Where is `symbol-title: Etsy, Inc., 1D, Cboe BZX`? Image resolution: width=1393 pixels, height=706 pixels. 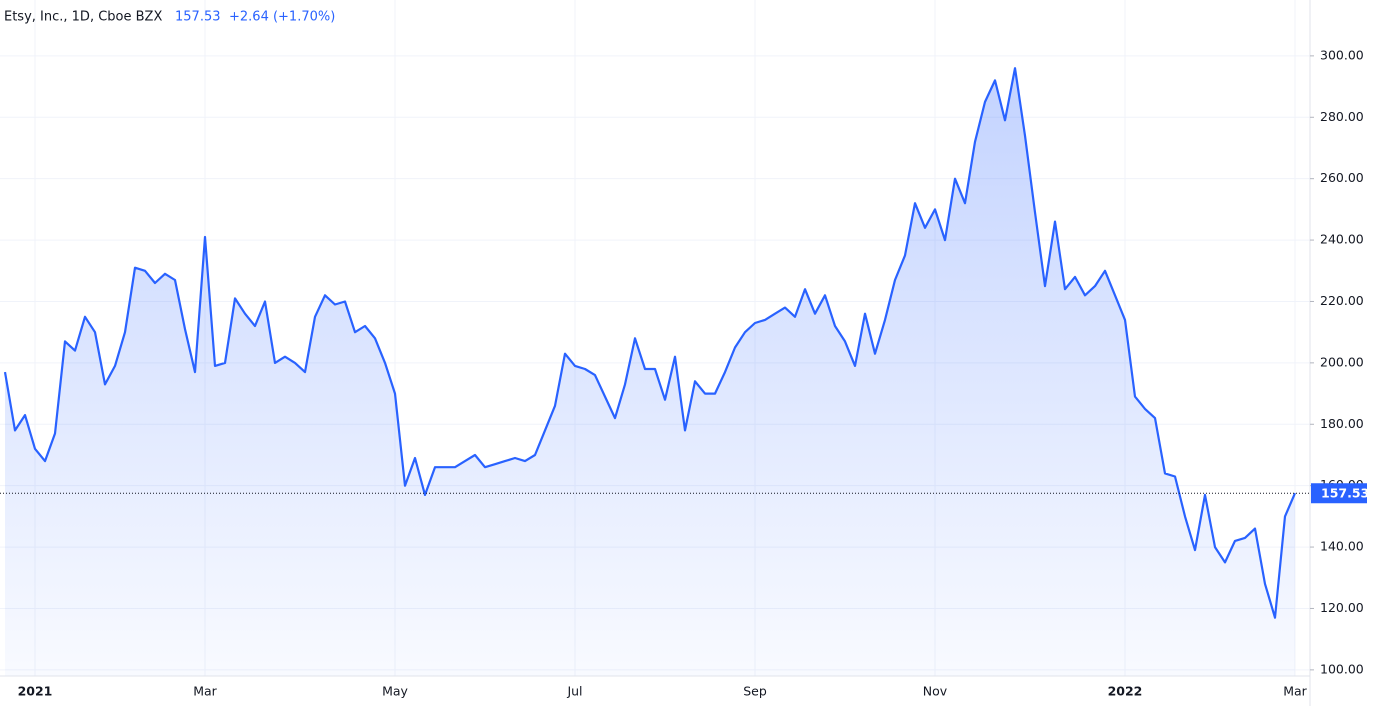
symbol-title: Etsy, Inc., 1D, Cboe BZX is located at coordinates (83, 17).